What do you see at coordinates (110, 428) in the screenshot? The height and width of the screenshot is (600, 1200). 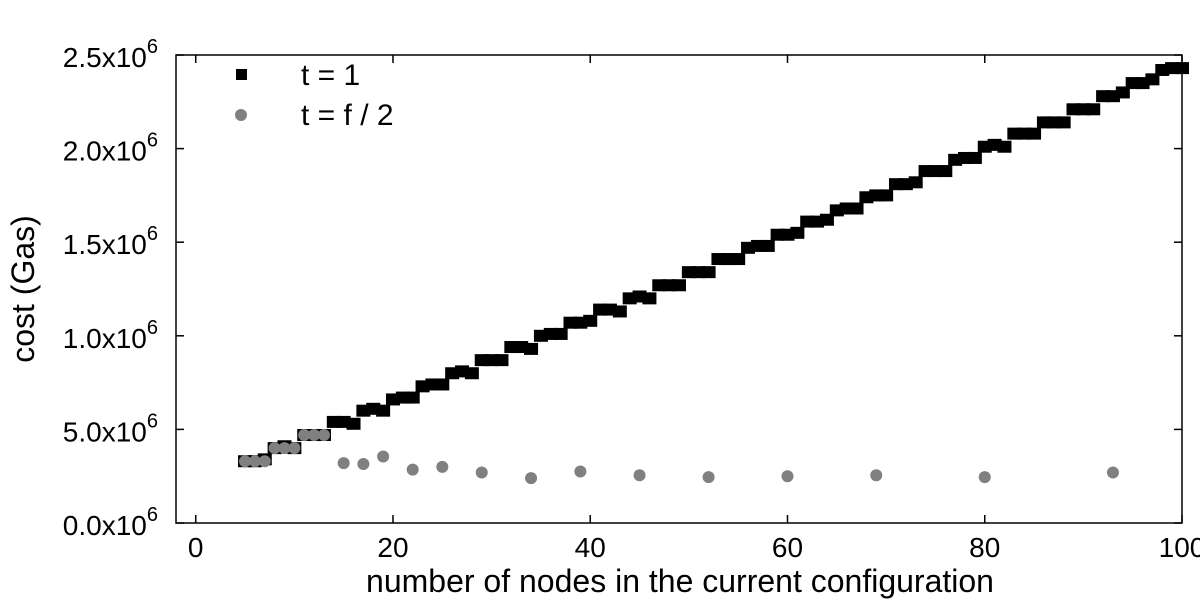 I see `y-tick-label: 5.0x10⁶` at bounding box center [110, 428].